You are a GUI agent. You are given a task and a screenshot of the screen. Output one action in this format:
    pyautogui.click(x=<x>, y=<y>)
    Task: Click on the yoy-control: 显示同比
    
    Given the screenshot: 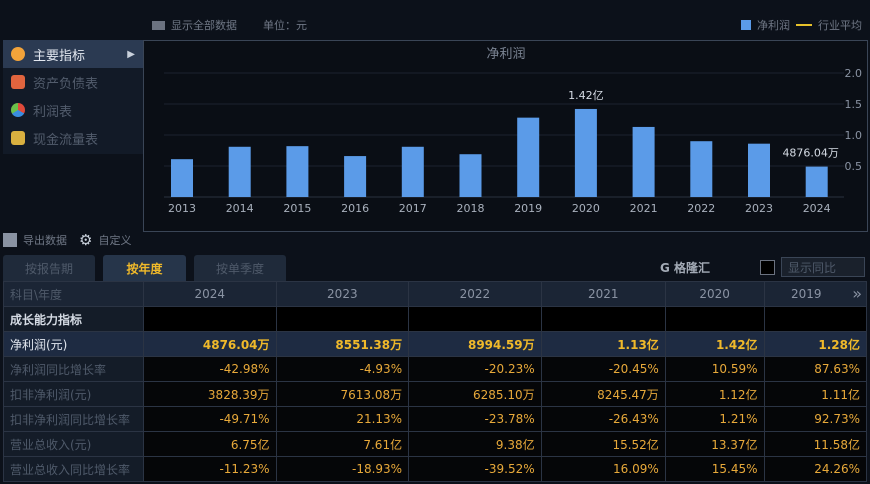 What is the action you would take?
    pyautogui.click(x=812, y=267)
    